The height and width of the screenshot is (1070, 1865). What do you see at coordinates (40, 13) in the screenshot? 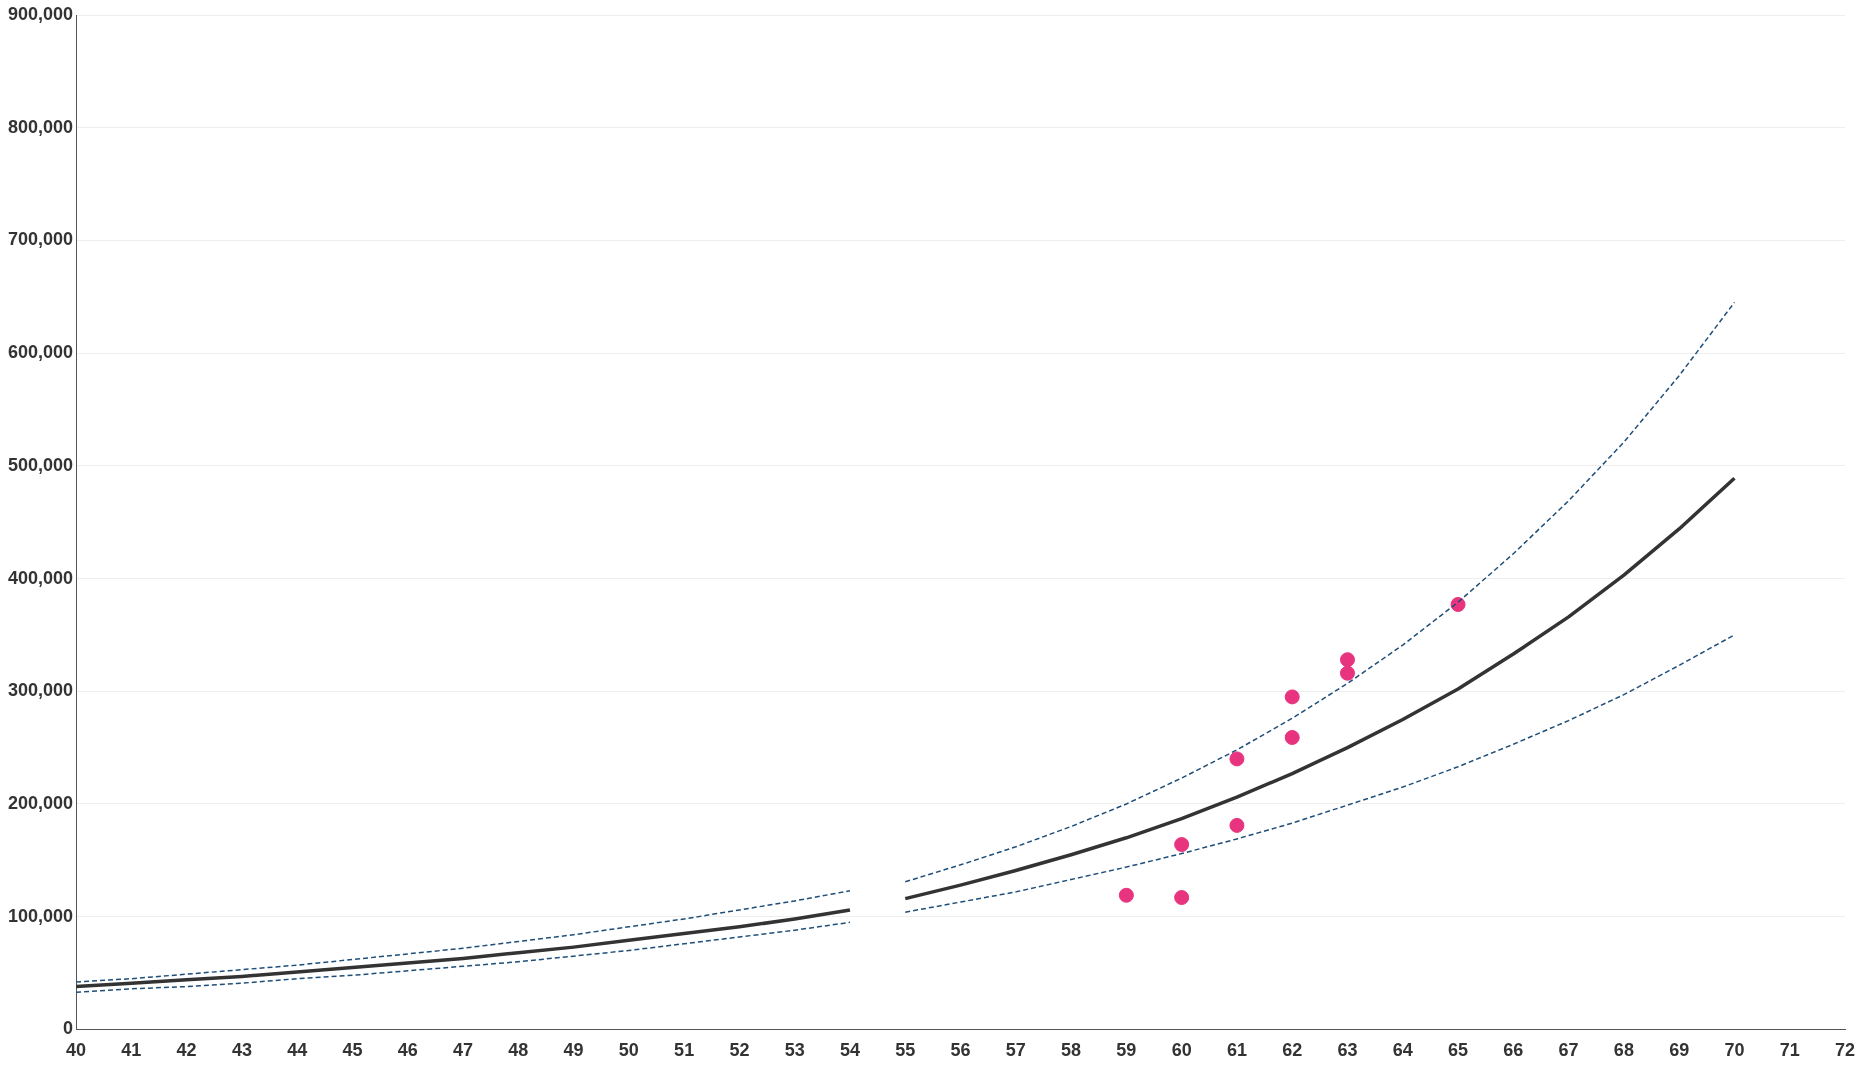
I see `y-tick-label: 900,000` at bounding box center [40, 13].